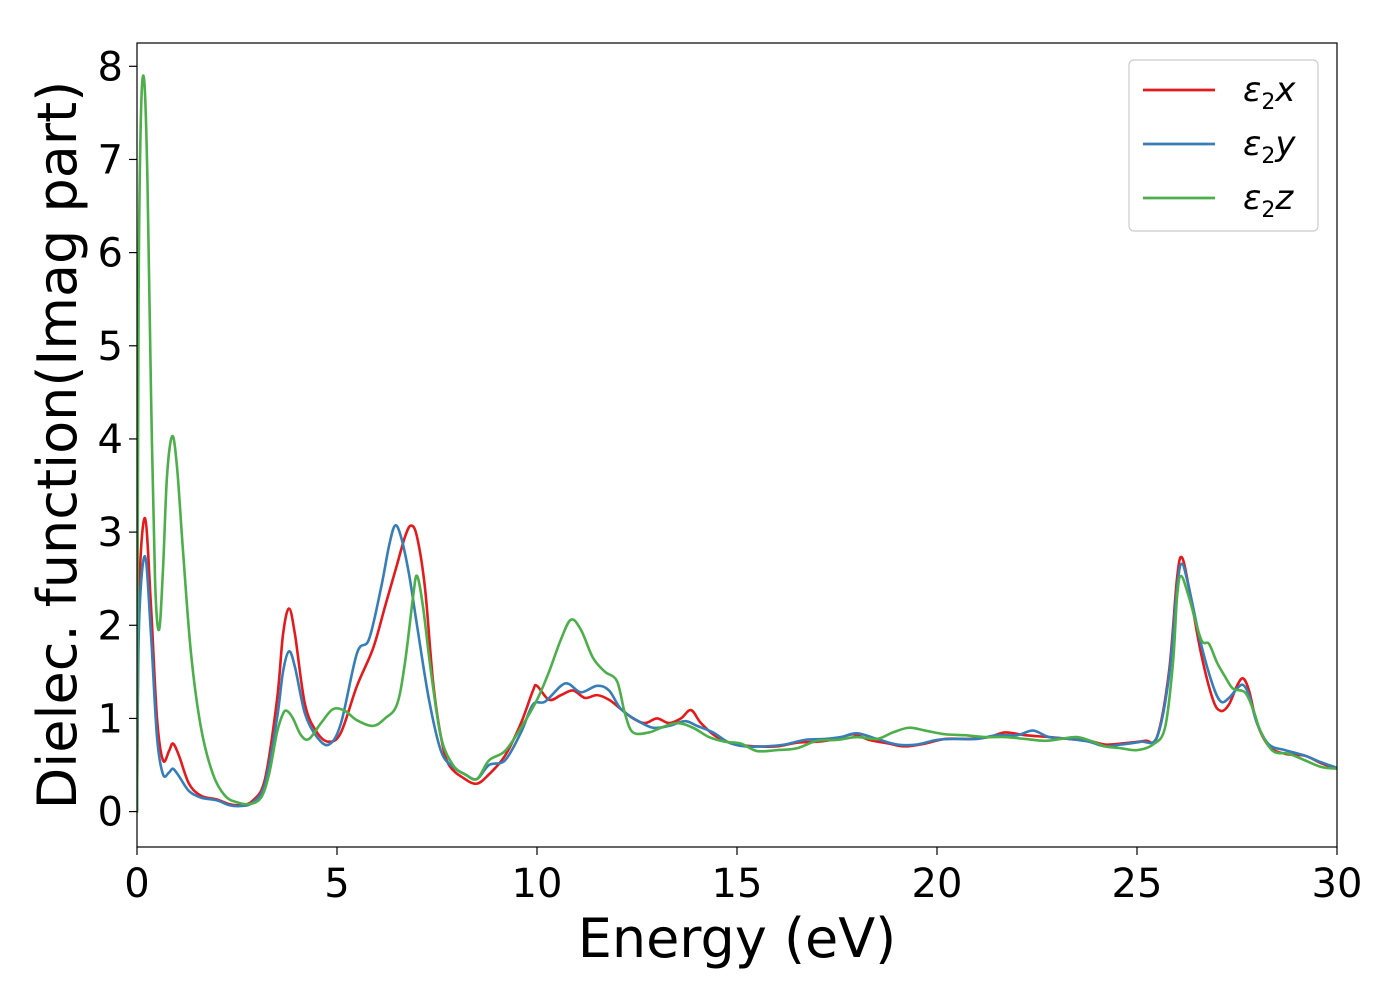  I want to click on x-tick-label: 20, so click(937, 884).